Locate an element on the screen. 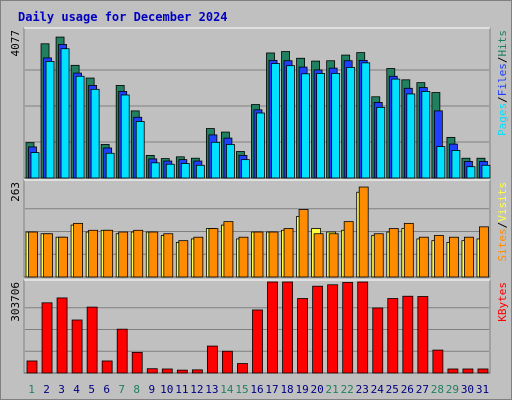 The image size is (512, 400). legend-entry: Pages is located at coordinates (502, 119).